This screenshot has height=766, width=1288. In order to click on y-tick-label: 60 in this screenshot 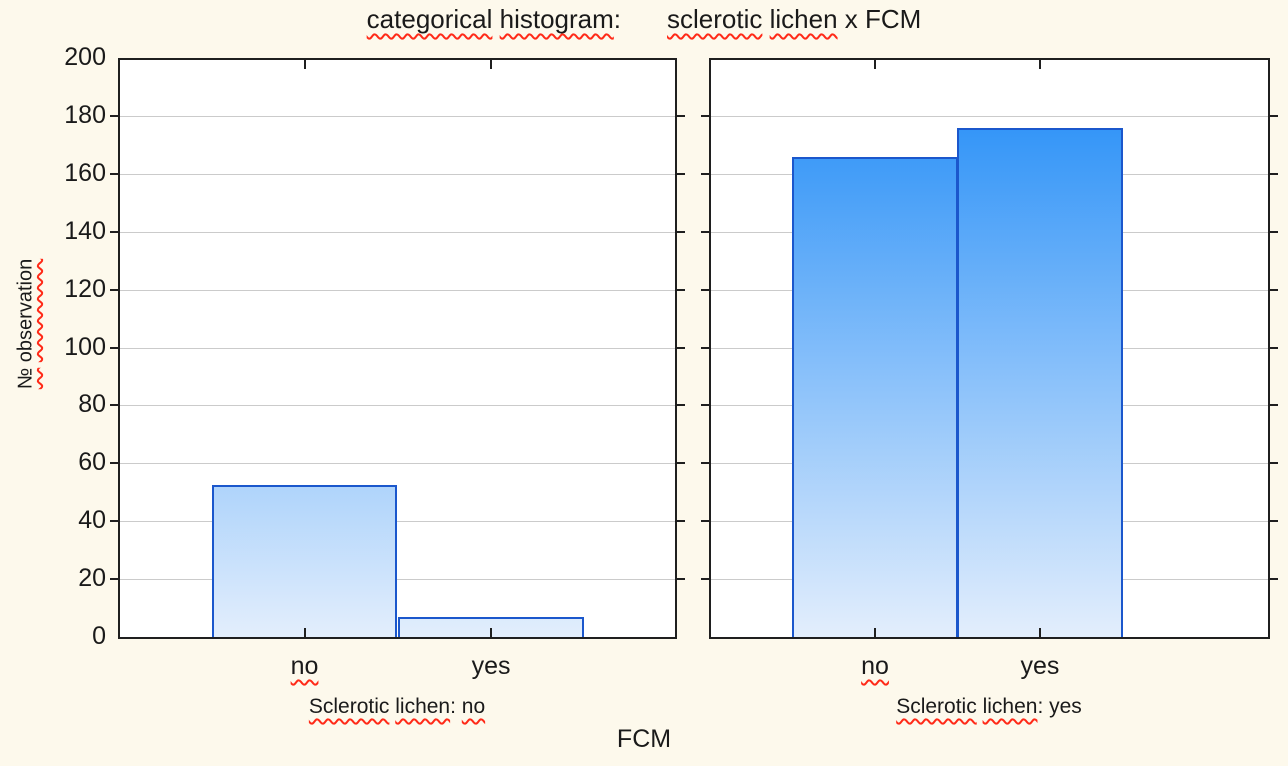, I will do `click(92, 462)`.